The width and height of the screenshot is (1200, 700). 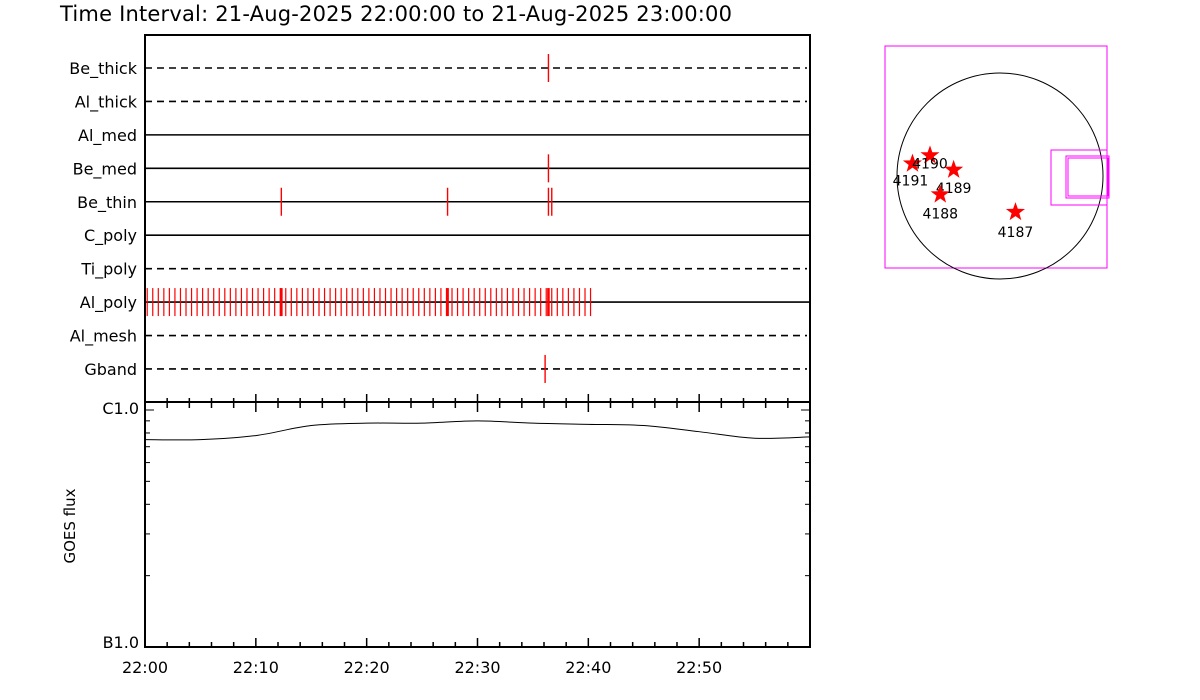 I want to click on timeline-row-label: Al_poly, so click(x=108, y=303).